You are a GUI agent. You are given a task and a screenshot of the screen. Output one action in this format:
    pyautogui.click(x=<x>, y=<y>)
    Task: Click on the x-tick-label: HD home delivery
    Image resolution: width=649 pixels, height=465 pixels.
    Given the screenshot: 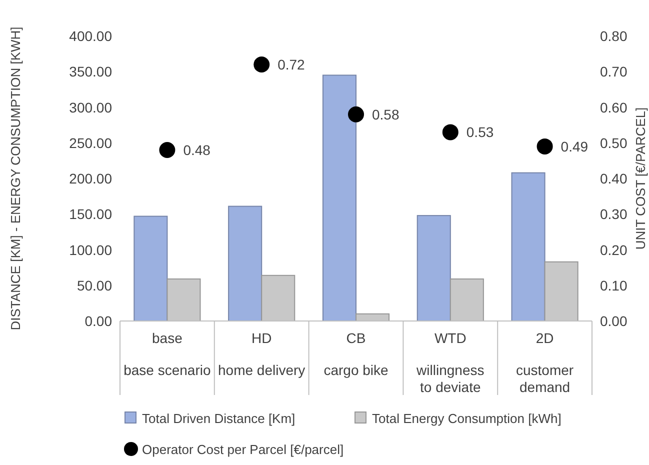 What is the action you would take?
    pyautogui.click(x=262, y=354)
    